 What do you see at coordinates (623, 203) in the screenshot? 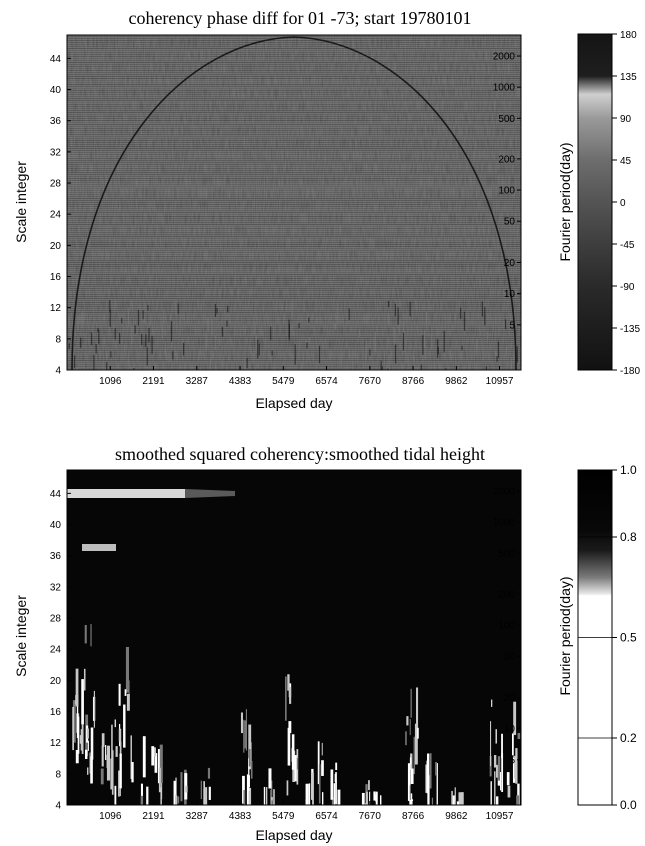
I see `colorbar-tick-label: 0` at bounding box center [623, 203].